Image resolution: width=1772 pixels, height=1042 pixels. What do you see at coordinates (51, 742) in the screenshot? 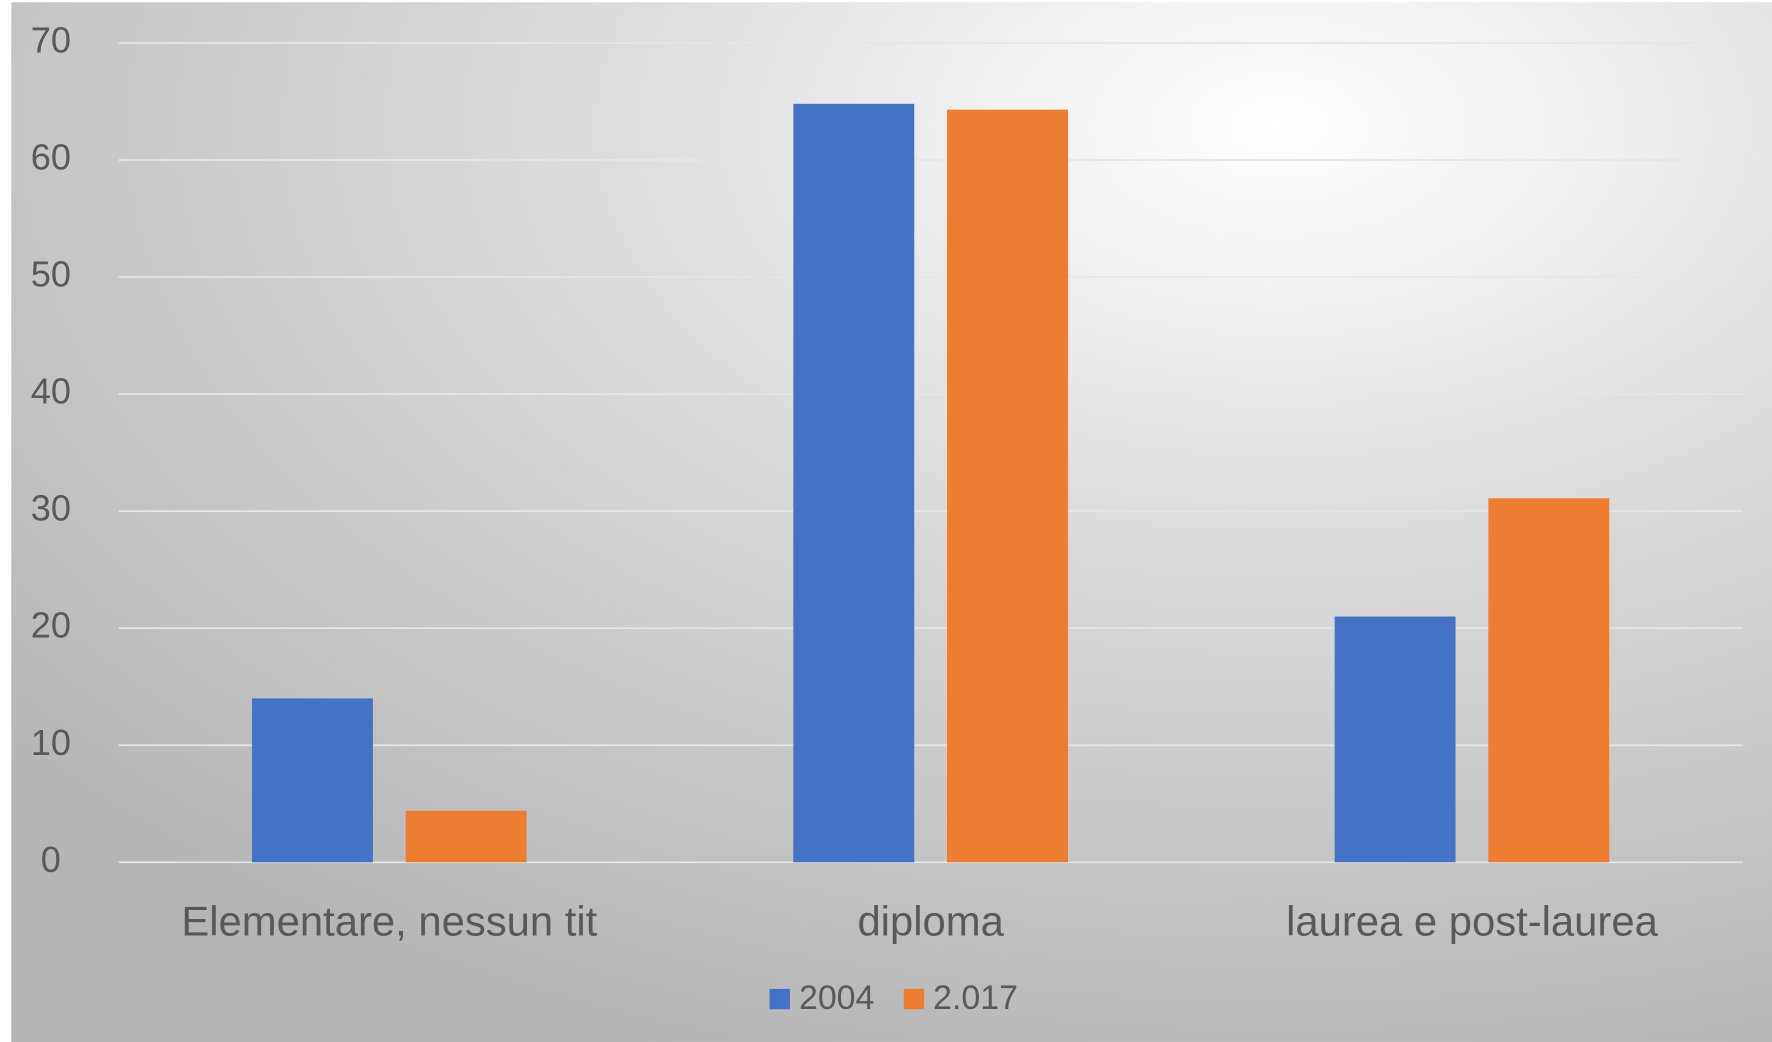
I see `y-tick-label: 10` at bounding box center [51, 742].